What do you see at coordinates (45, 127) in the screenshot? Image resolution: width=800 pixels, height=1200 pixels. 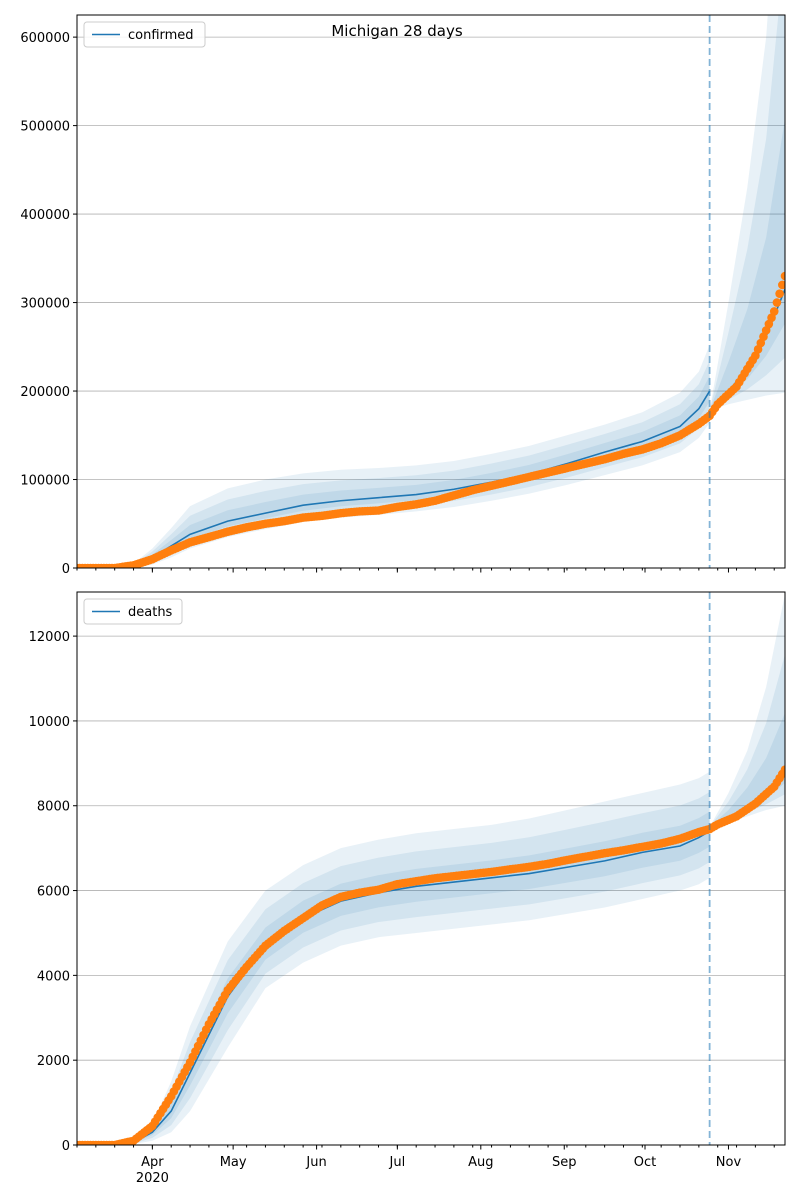 I see `y-tick-label: 500000` at bounding box center [45, 127].